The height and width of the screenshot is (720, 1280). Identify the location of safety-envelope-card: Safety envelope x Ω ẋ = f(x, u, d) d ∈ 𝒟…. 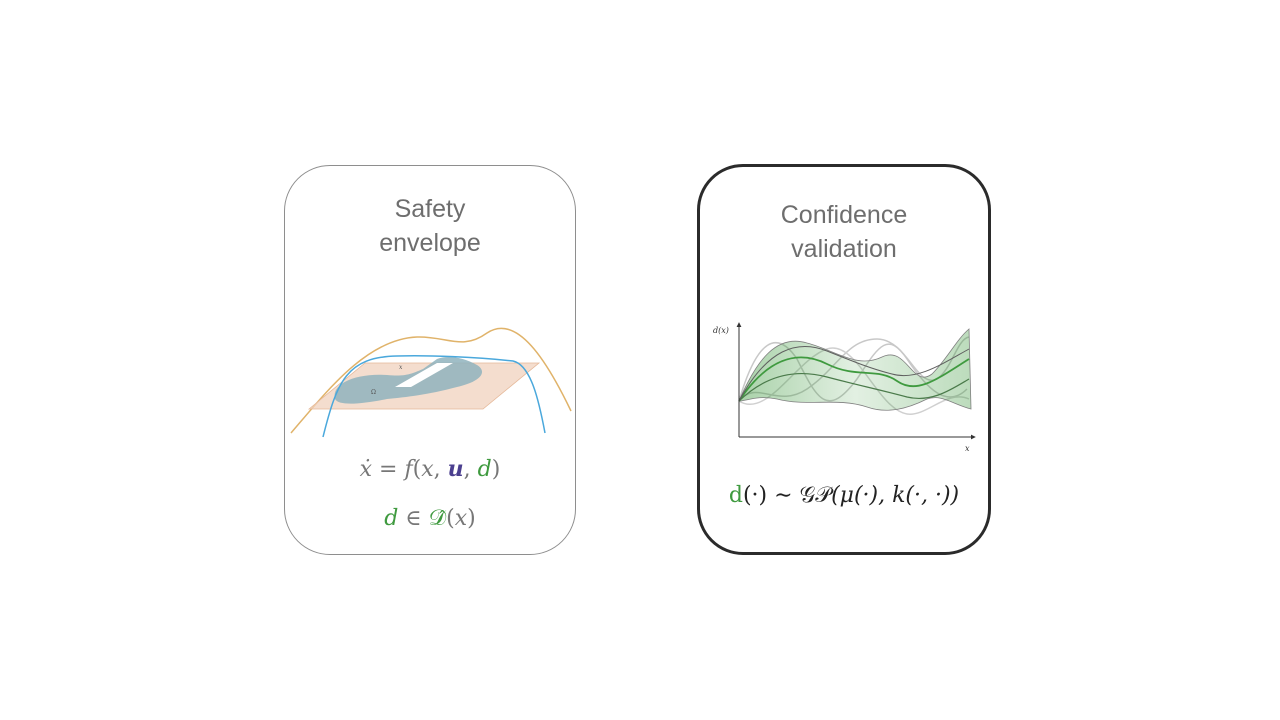
(430, 360).